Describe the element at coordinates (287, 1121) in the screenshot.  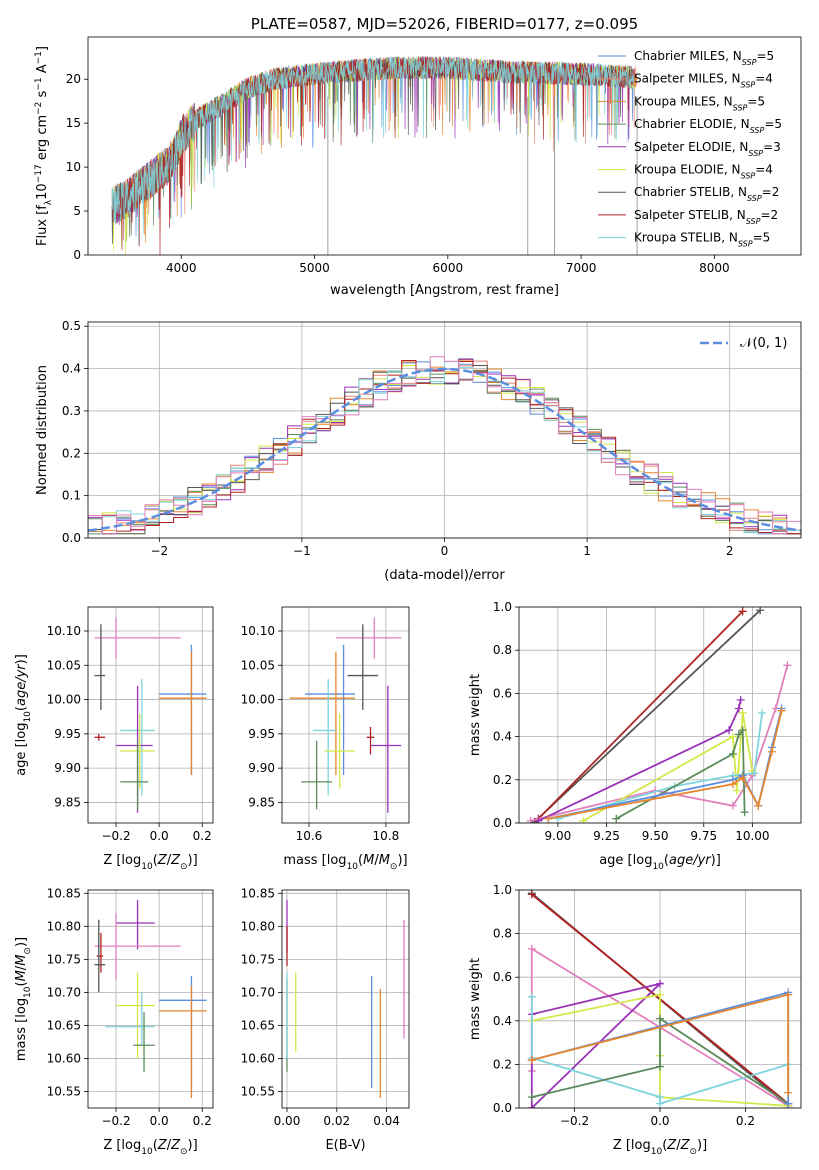
I see `x-tick-label: 0.00` at that location.